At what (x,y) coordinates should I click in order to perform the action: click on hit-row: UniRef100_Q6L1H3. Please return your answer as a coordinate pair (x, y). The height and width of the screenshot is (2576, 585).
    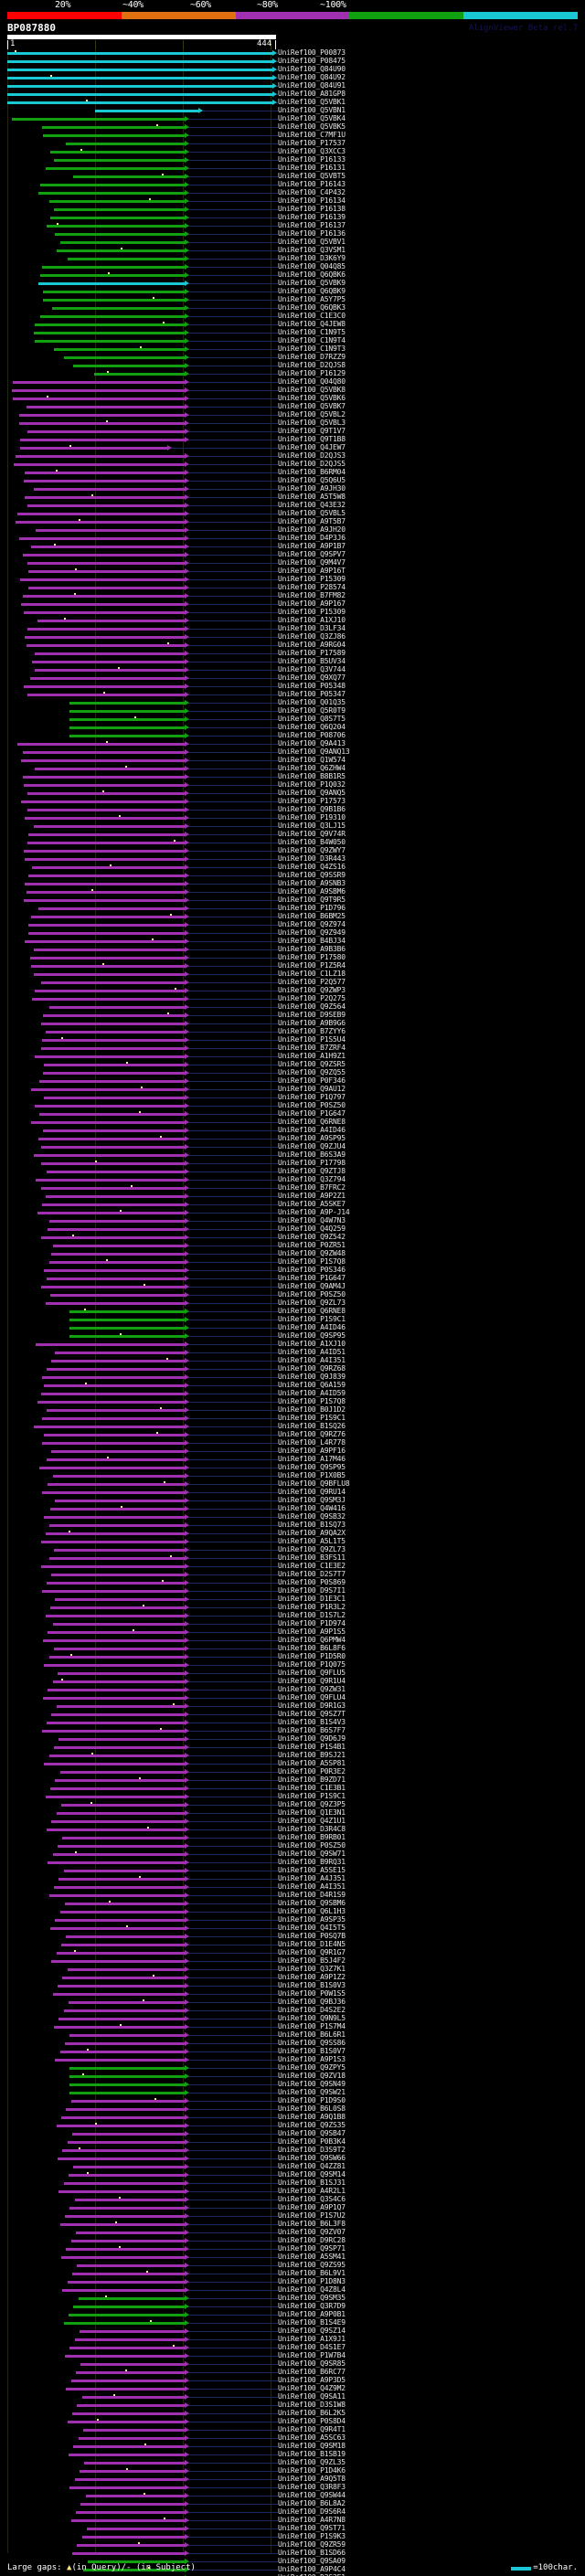
    Looking at the image, I should click on (293, 1911).